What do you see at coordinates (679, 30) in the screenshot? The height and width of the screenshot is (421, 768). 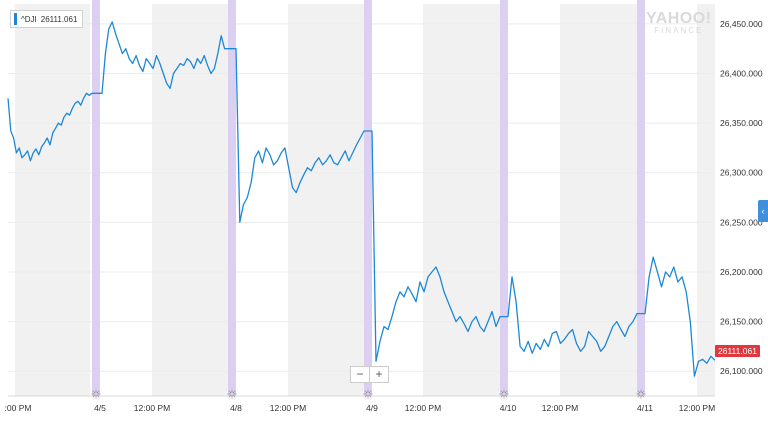 I see `watermark-line-2: FINANCE` at bounding box center [679, 30].